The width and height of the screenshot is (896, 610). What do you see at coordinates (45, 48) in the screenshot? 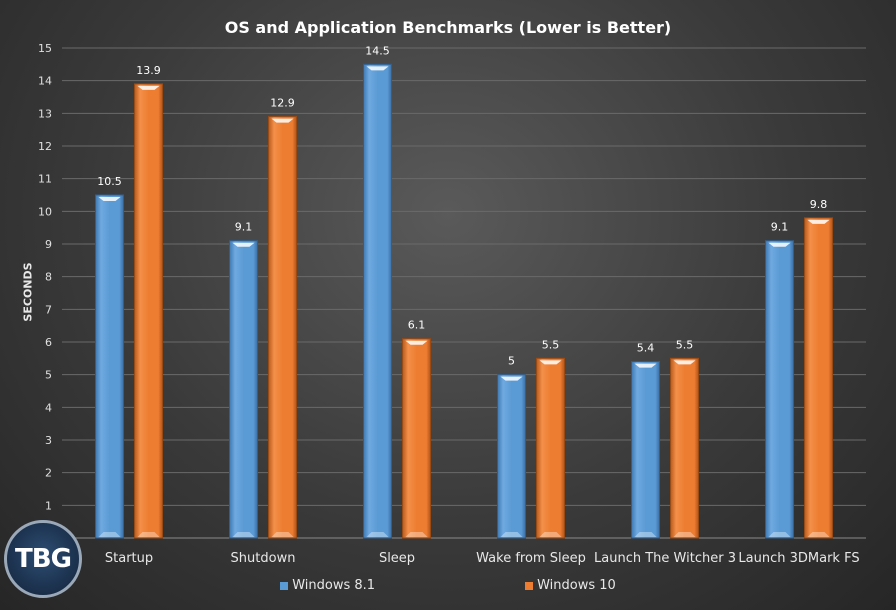
I see `y-tick-label: 15` at bounding box center [45, 48].